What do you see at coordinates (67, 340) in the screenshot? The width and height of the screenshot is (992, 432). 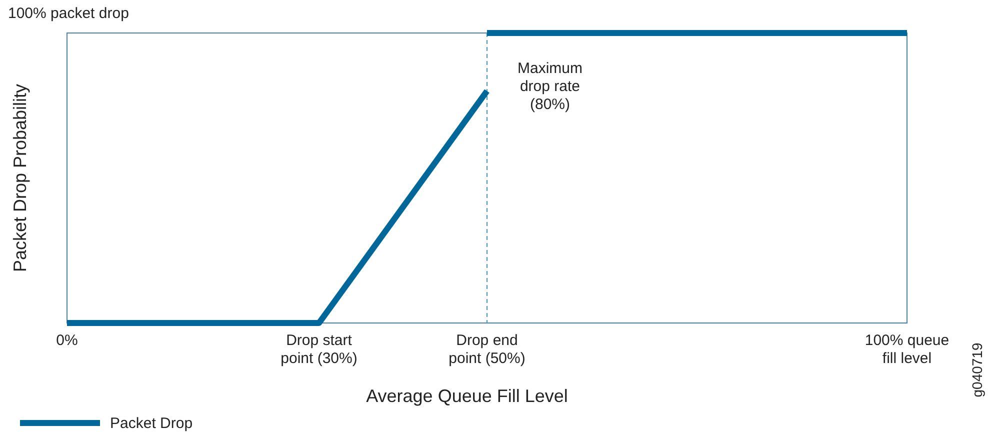 I see `x-tick-label: 0%` at bounding box center [67, 340].